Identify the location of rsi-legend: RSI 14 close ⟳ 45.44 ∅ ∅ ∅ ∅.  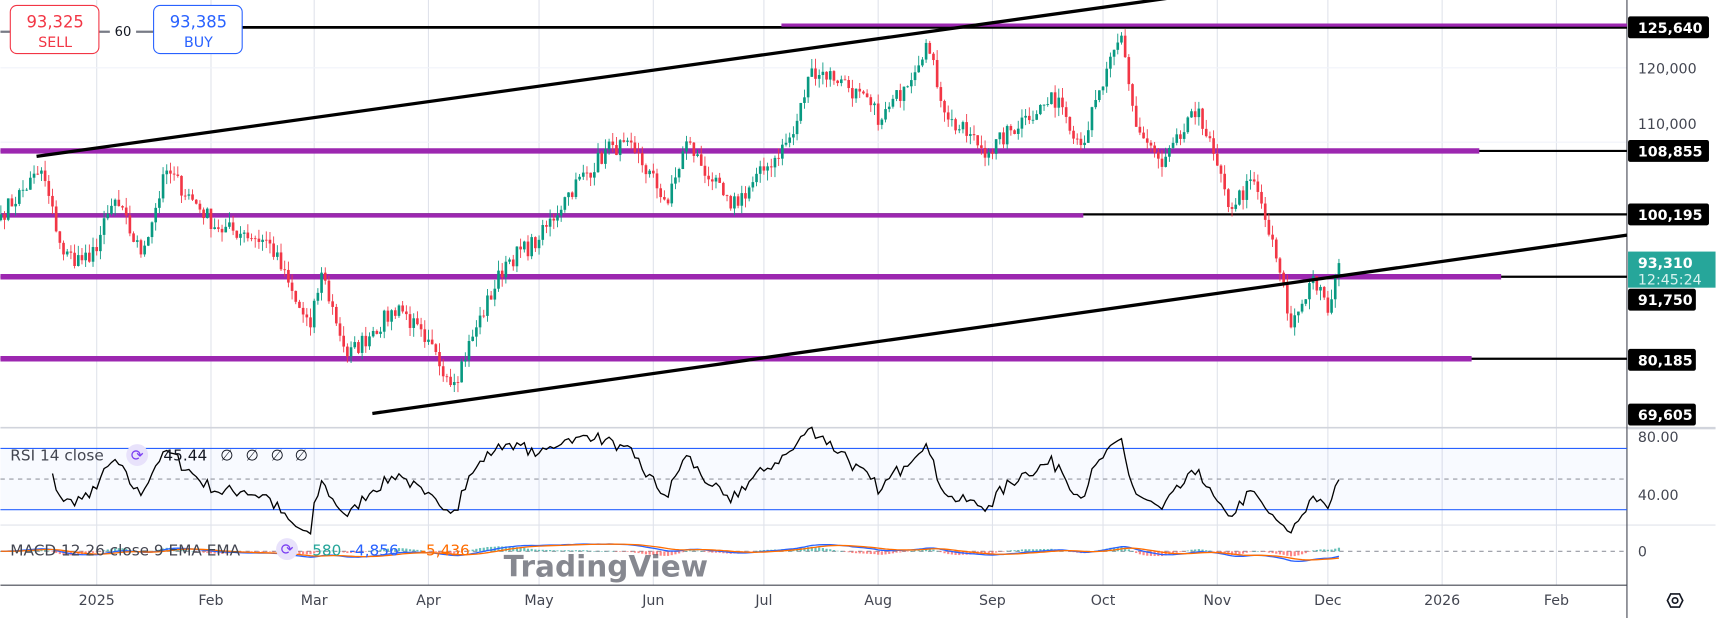
(159, 455).